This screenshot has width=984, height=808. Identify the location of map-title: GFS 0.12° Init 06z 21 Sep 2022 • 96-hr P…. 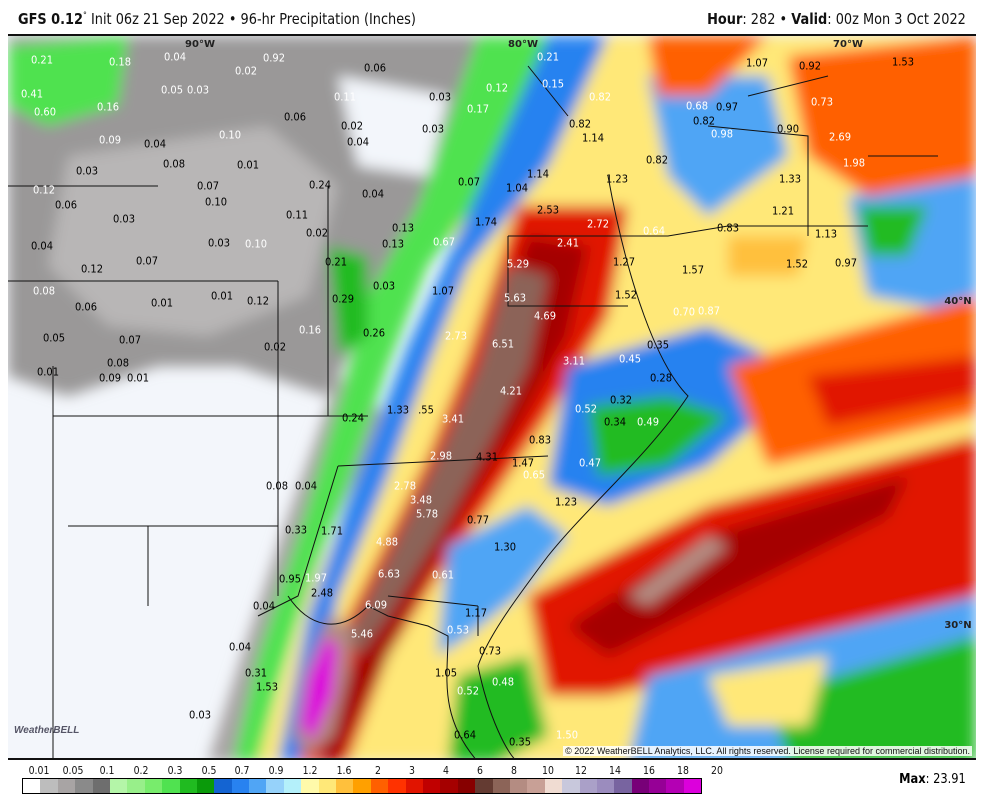
(217, 19).